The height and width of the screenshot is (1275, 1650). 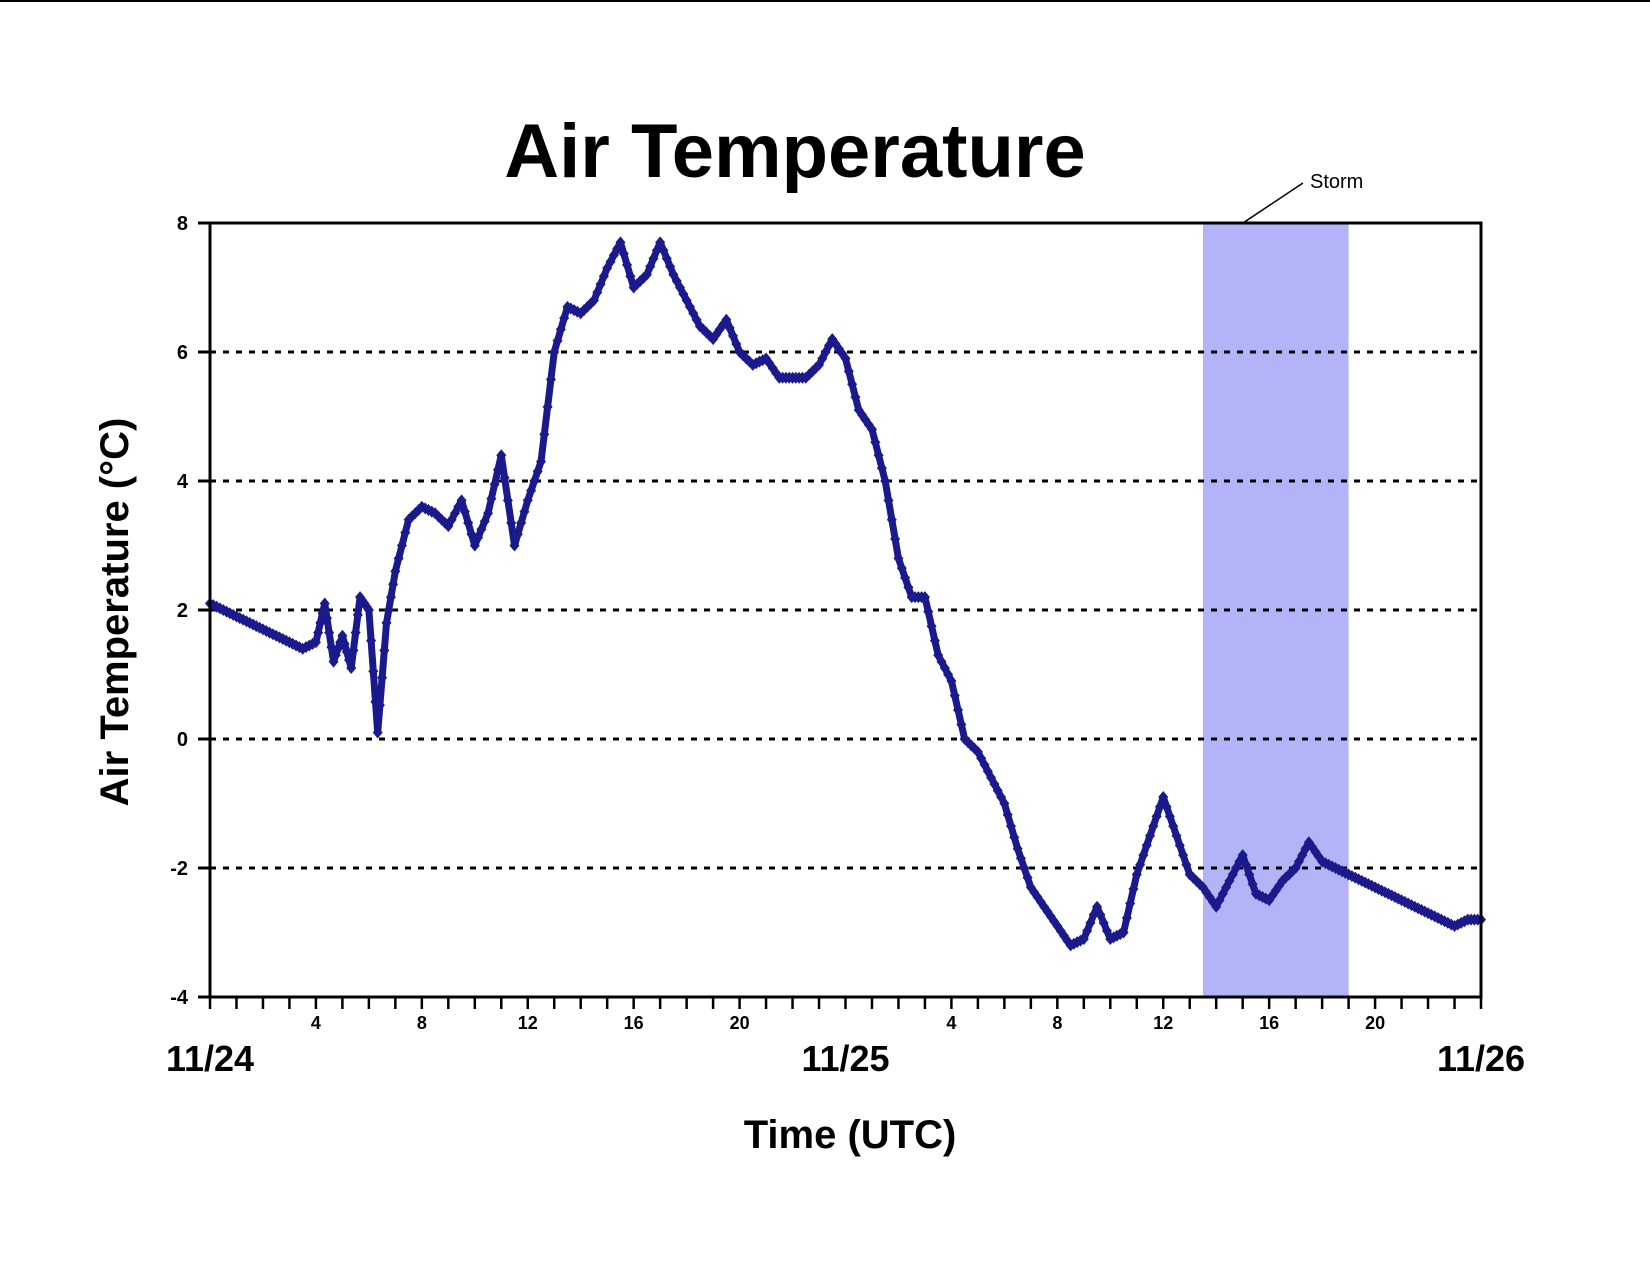 I want to click on y-tick-label: 8, so click(x=182, y=224).